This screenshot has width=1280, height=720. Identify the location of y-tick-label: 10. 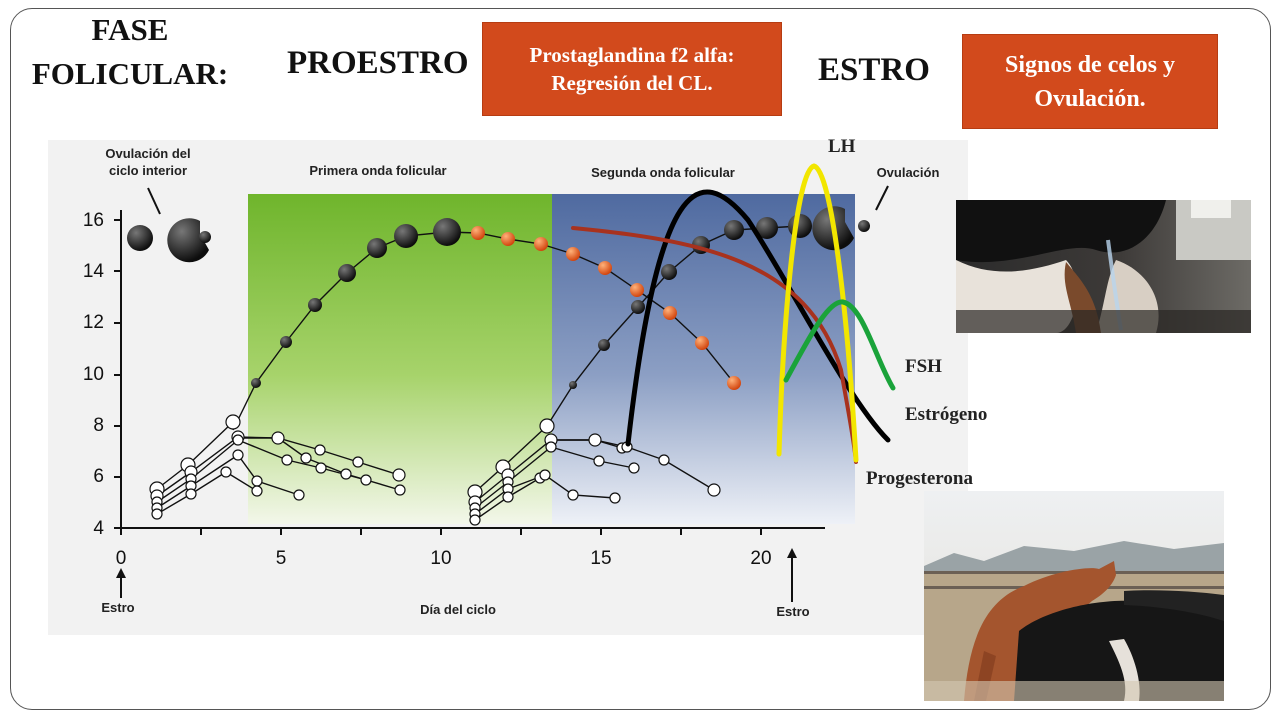
(93, 374).